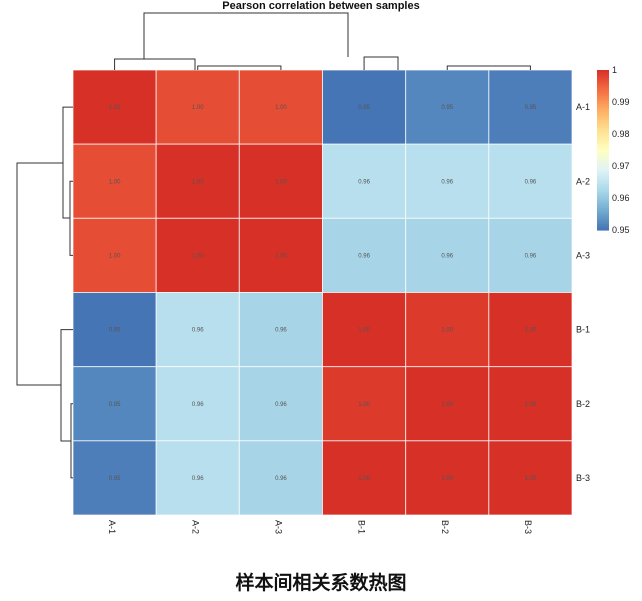  I want to click on row-dendrogram, so click(44, 292).